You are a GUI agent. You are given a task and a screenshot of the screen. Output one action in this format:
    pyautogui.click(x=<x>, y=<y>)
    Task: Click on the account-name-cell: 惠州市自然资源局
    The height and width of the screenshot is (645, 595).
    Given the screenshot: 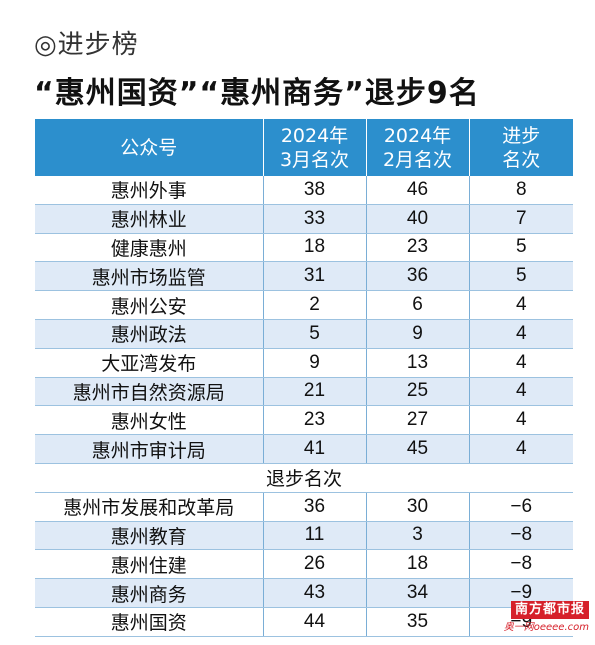 What is the action you would take?
    pyautogui.click(x=149, y=392)
    